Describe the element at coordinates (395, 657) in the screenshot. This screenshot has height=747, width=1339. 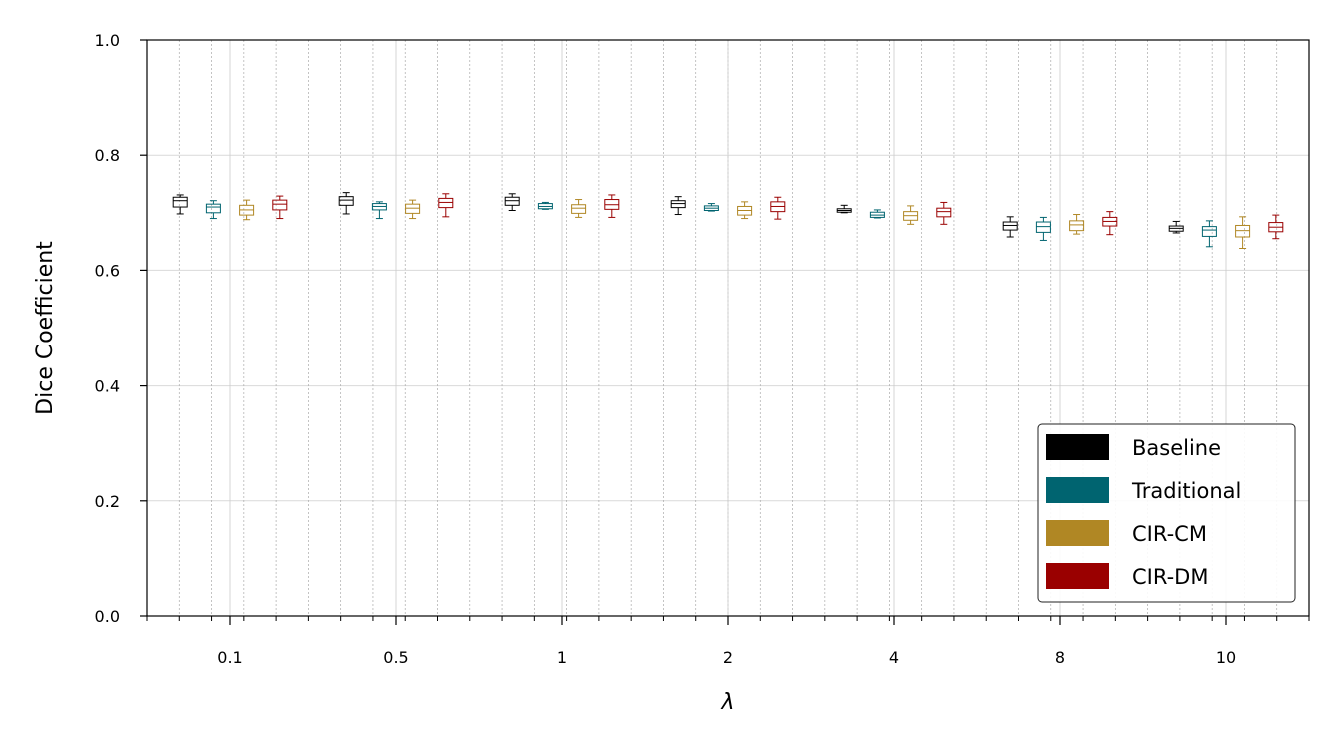
I see `x-tick-label: 0.5` at that location.